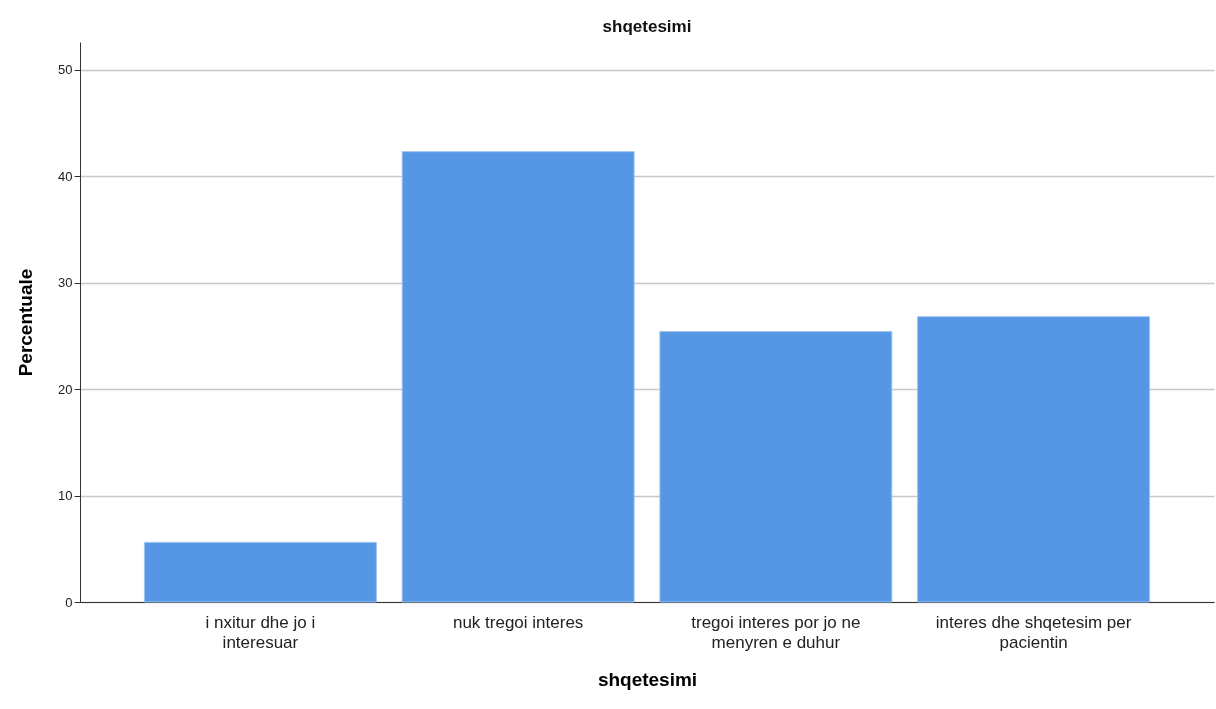  I want to click on x-tick-label: tregoi interes por jo ne menyren e duhur, so click(776, 632).